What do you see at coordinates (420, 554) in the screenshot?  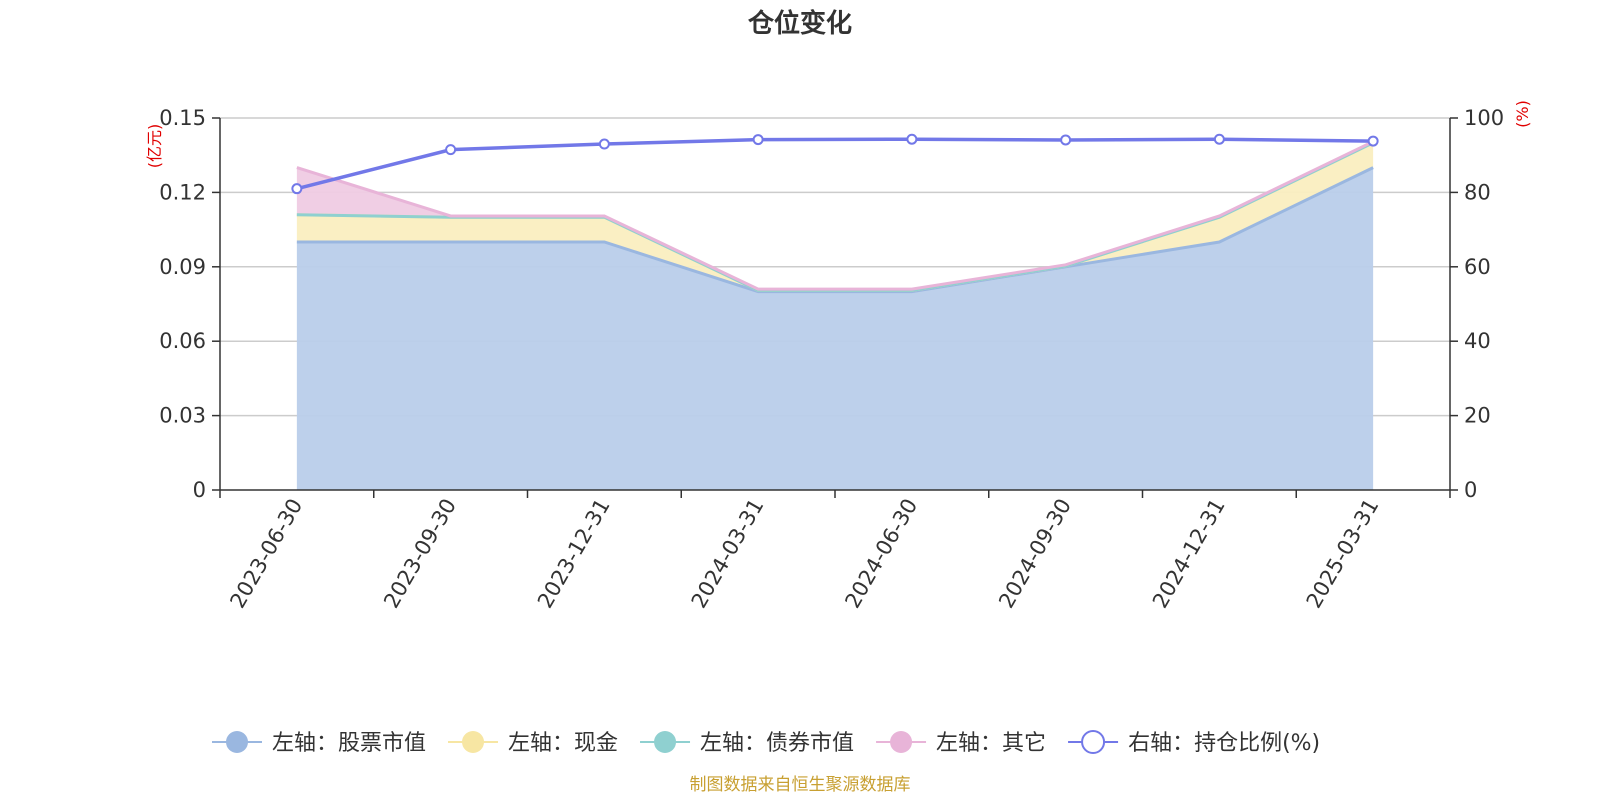 I see `x-axis-label: 2023-09-30` at bounding box center [420, 554].